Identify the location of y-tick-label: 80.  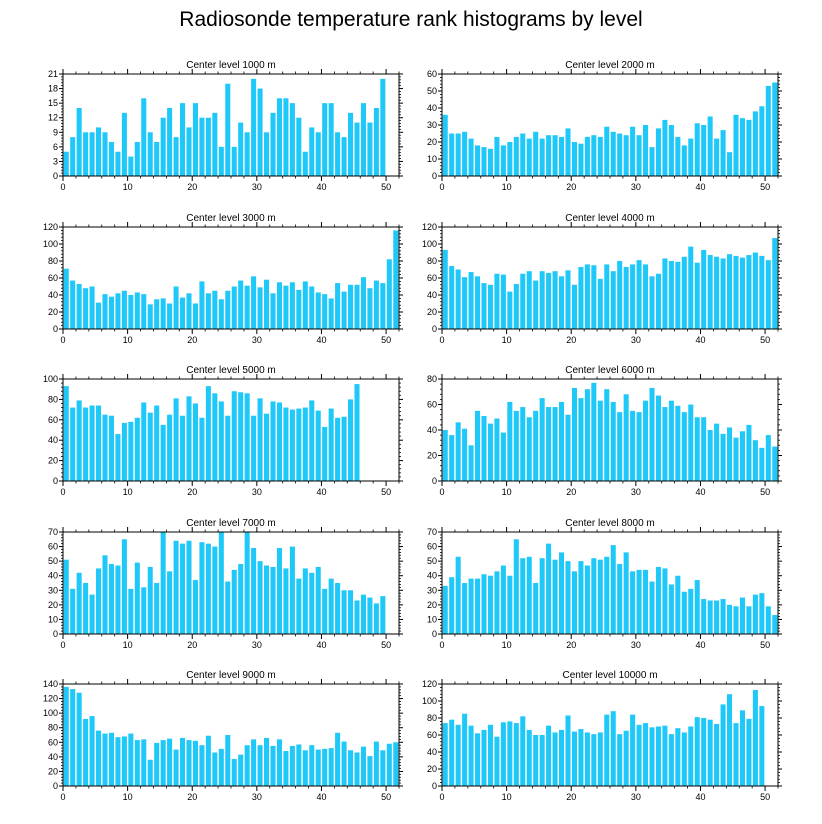
(432, 718).